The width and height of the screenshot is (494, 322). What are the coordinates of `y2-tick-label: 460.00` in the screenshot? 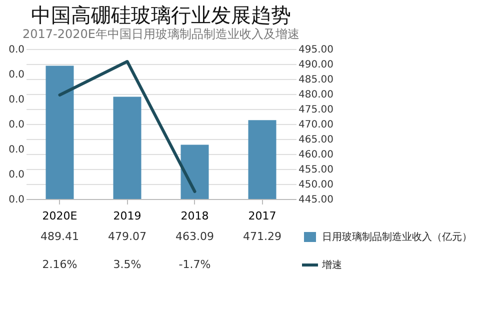 It's located at (316, 155).